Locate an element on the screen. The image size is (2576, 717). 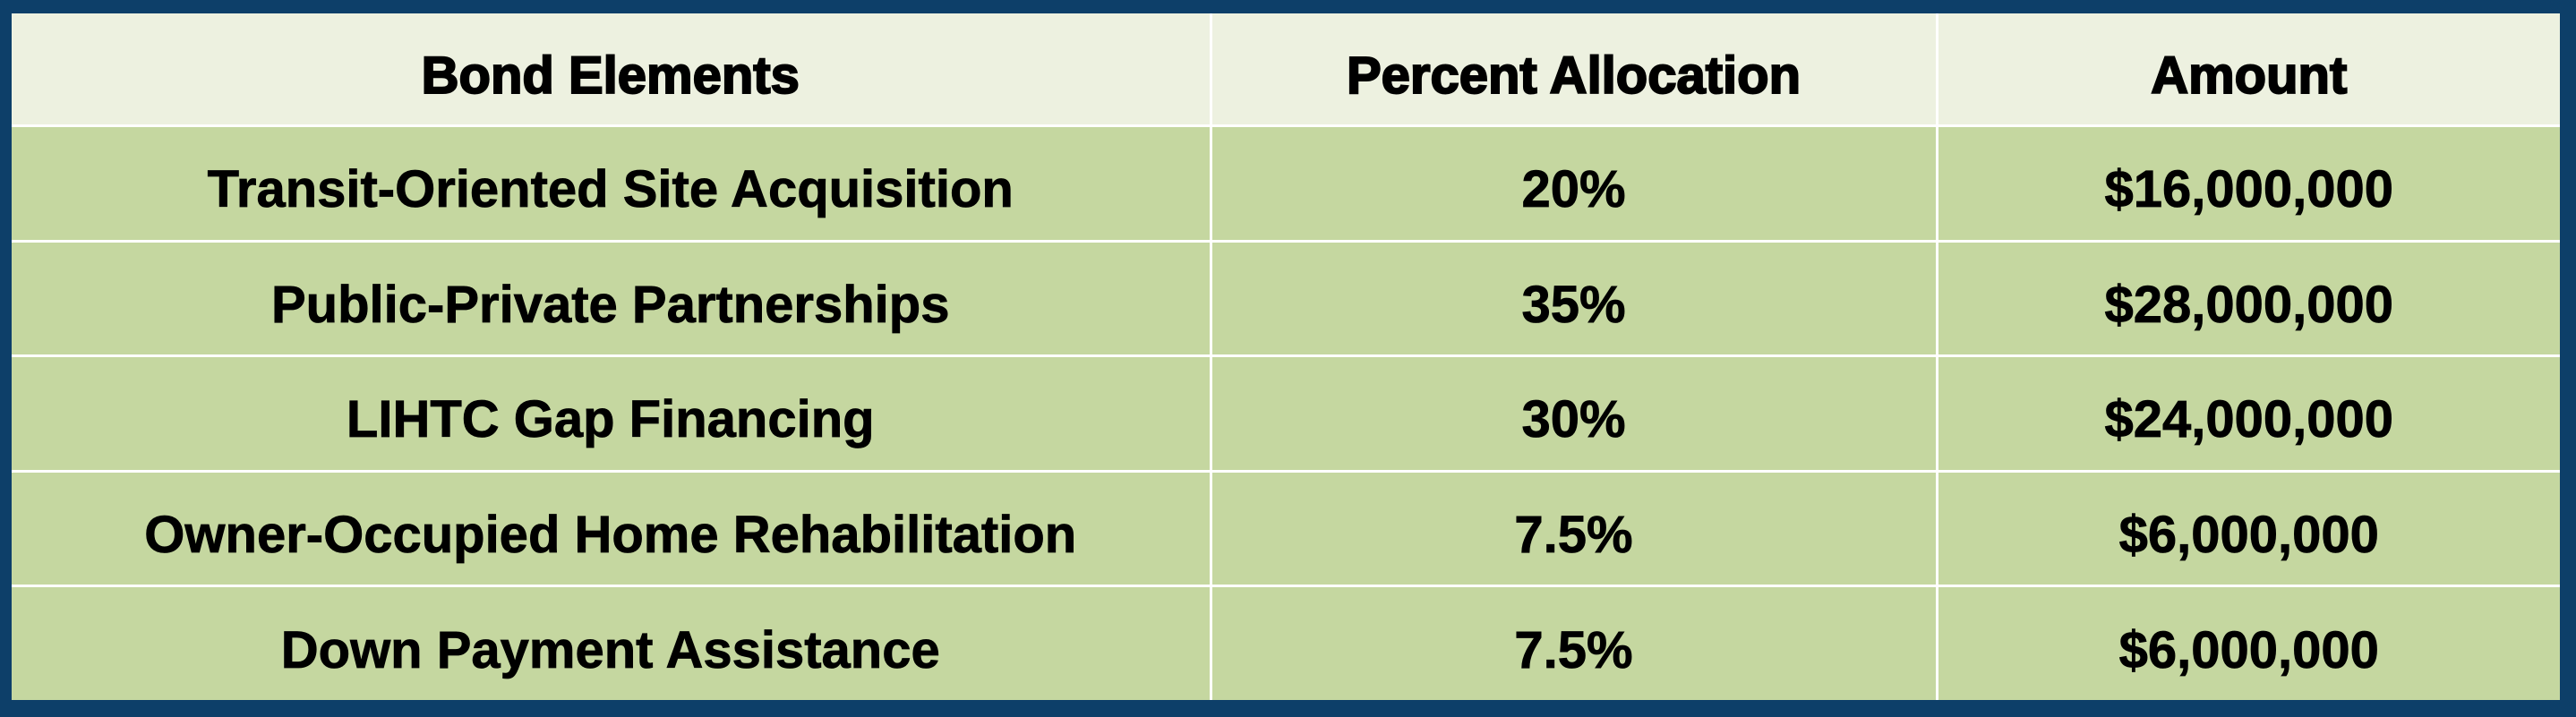
table-cell: 30% is located at coordinates (1573, 414).